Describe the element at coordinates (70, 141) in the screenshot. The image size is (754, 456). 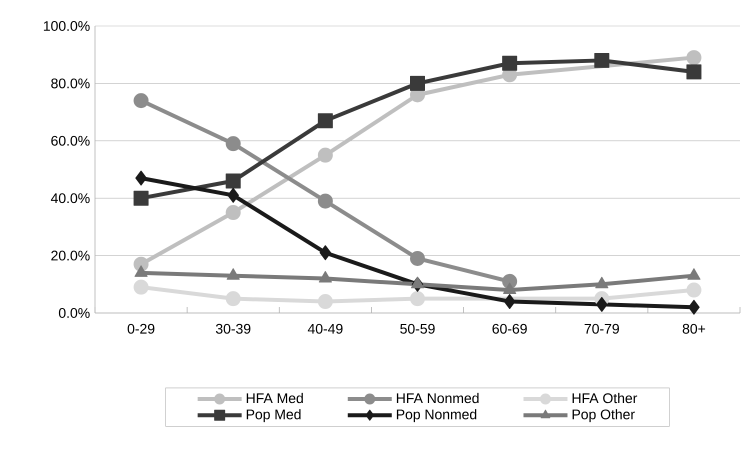
I see `y-tick-label: 60.0%` at that location.